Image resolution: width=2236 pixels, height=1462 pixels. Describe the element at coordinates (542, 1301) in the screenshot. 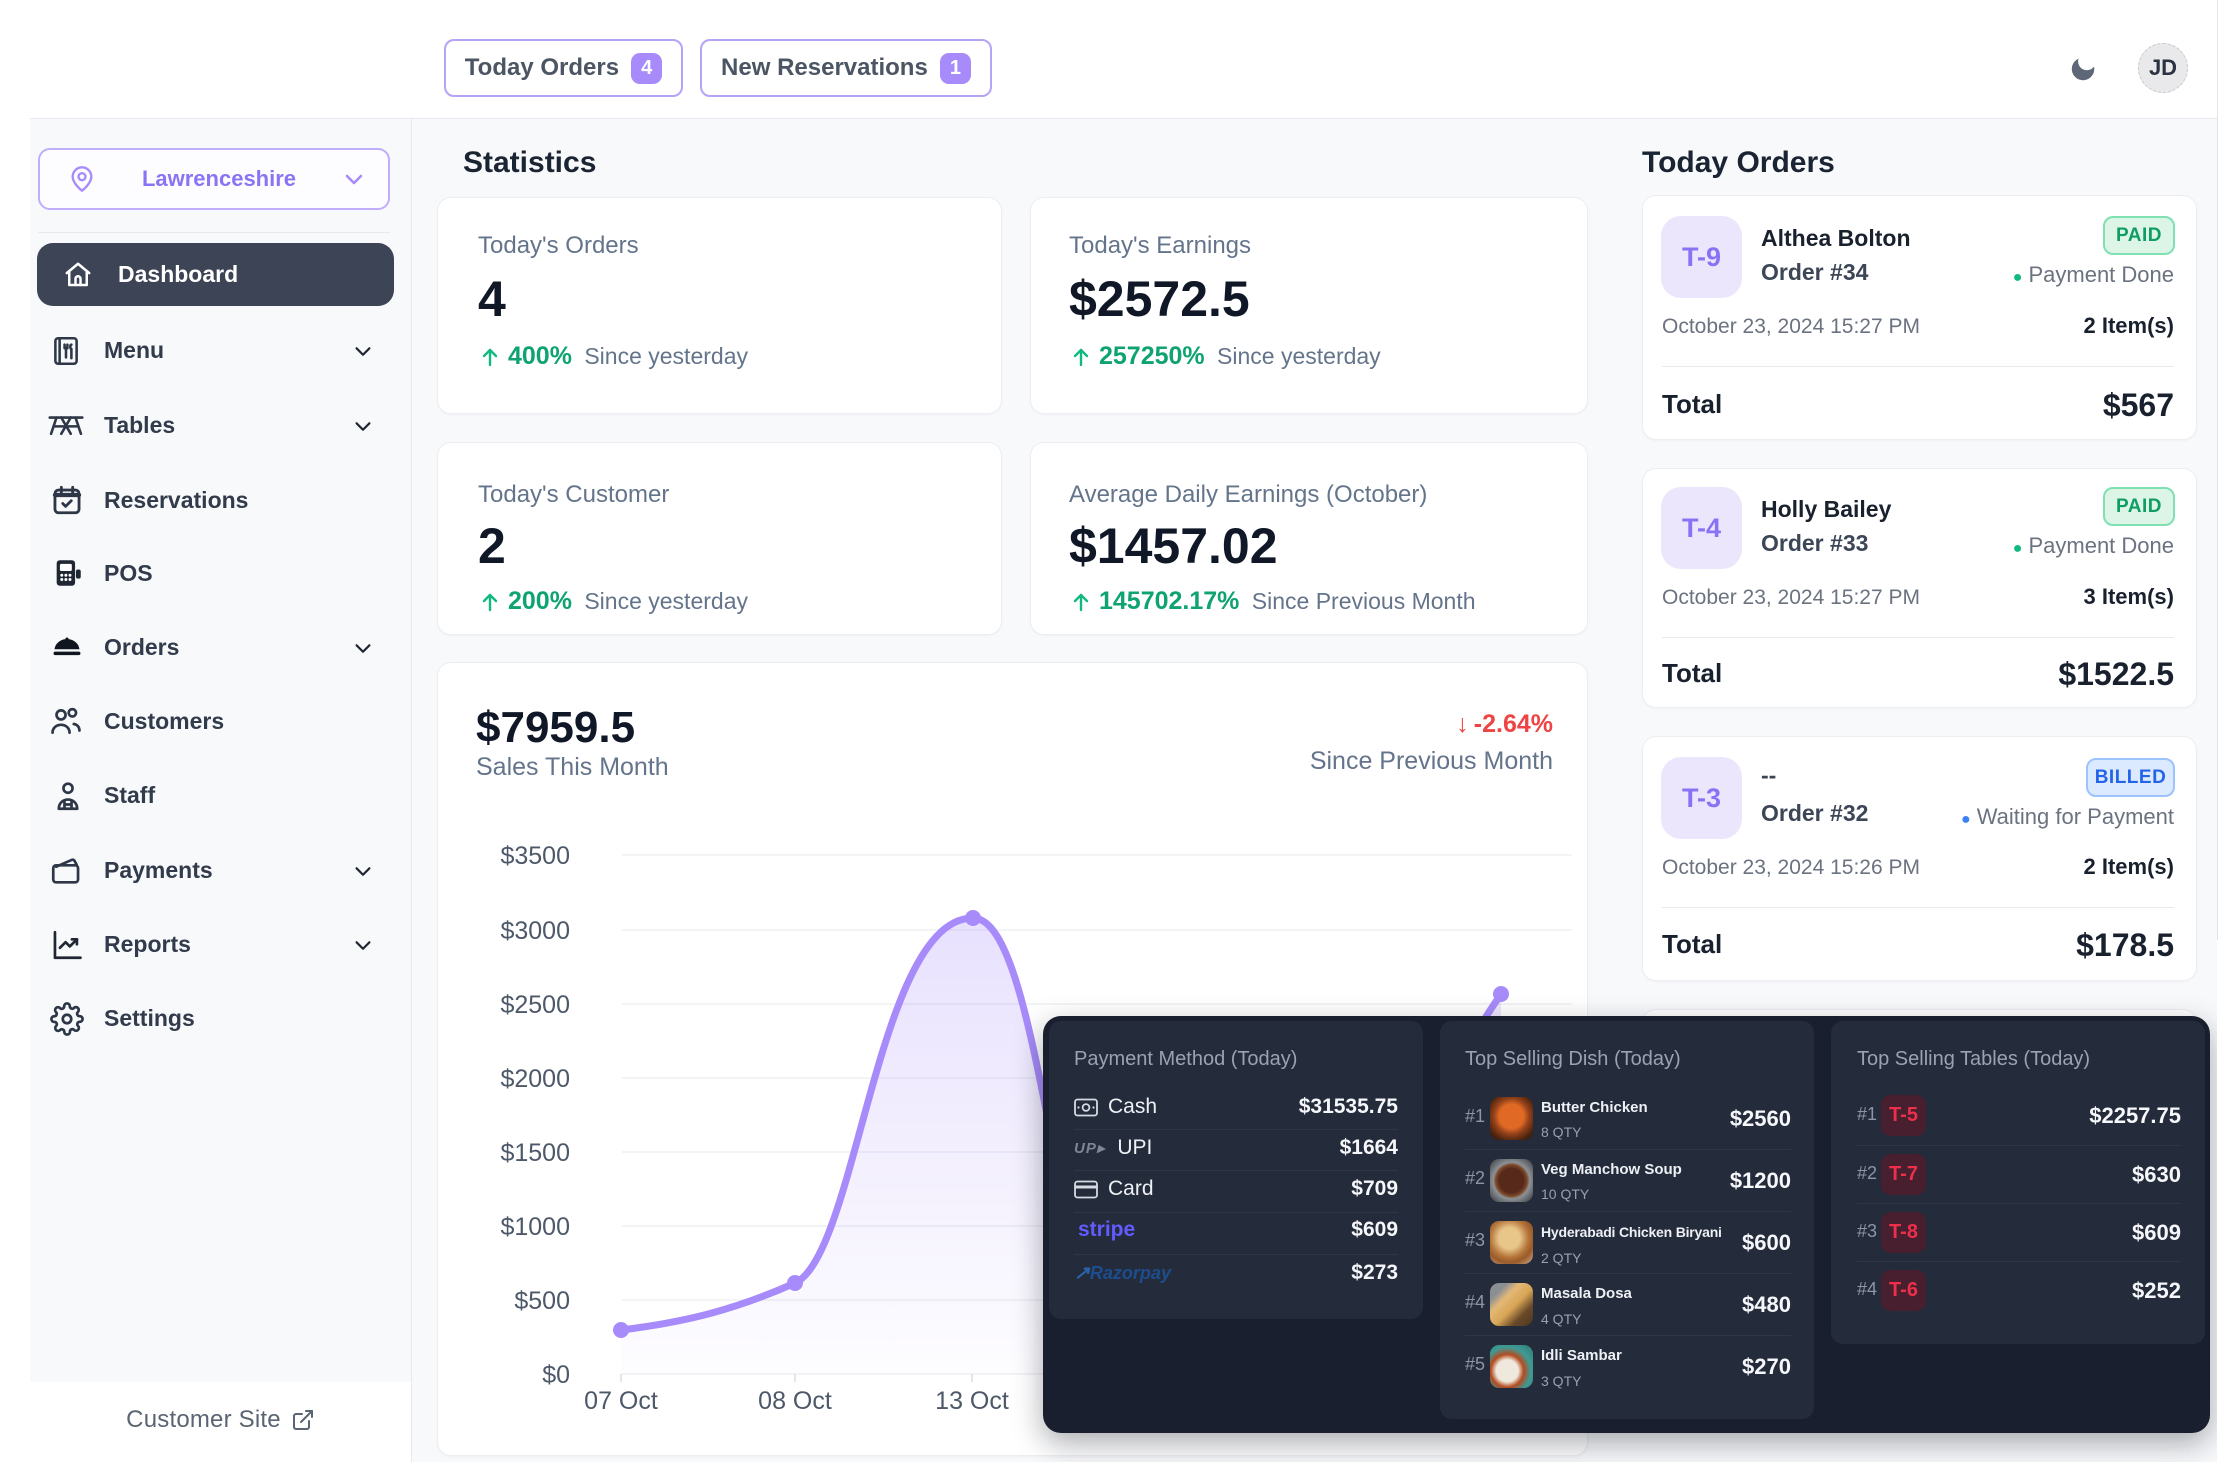

I see `svg-text: $500` at that location.